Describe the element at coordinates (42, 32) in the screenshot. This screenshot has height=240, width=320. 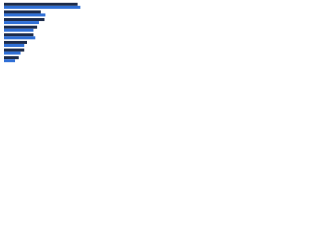
I see `chart` at that location.